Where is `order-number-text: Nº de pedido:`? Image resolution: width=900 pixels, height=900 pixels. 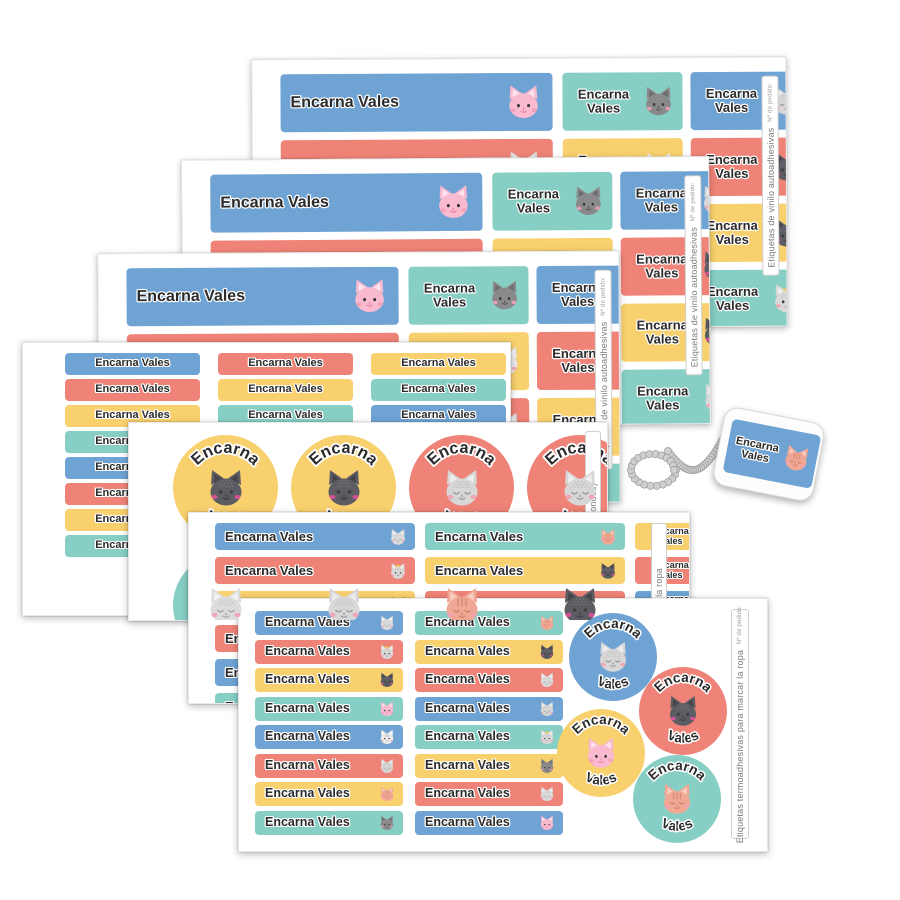
order-number-text: Nº de pedido: is located at coordinates (770, 103).